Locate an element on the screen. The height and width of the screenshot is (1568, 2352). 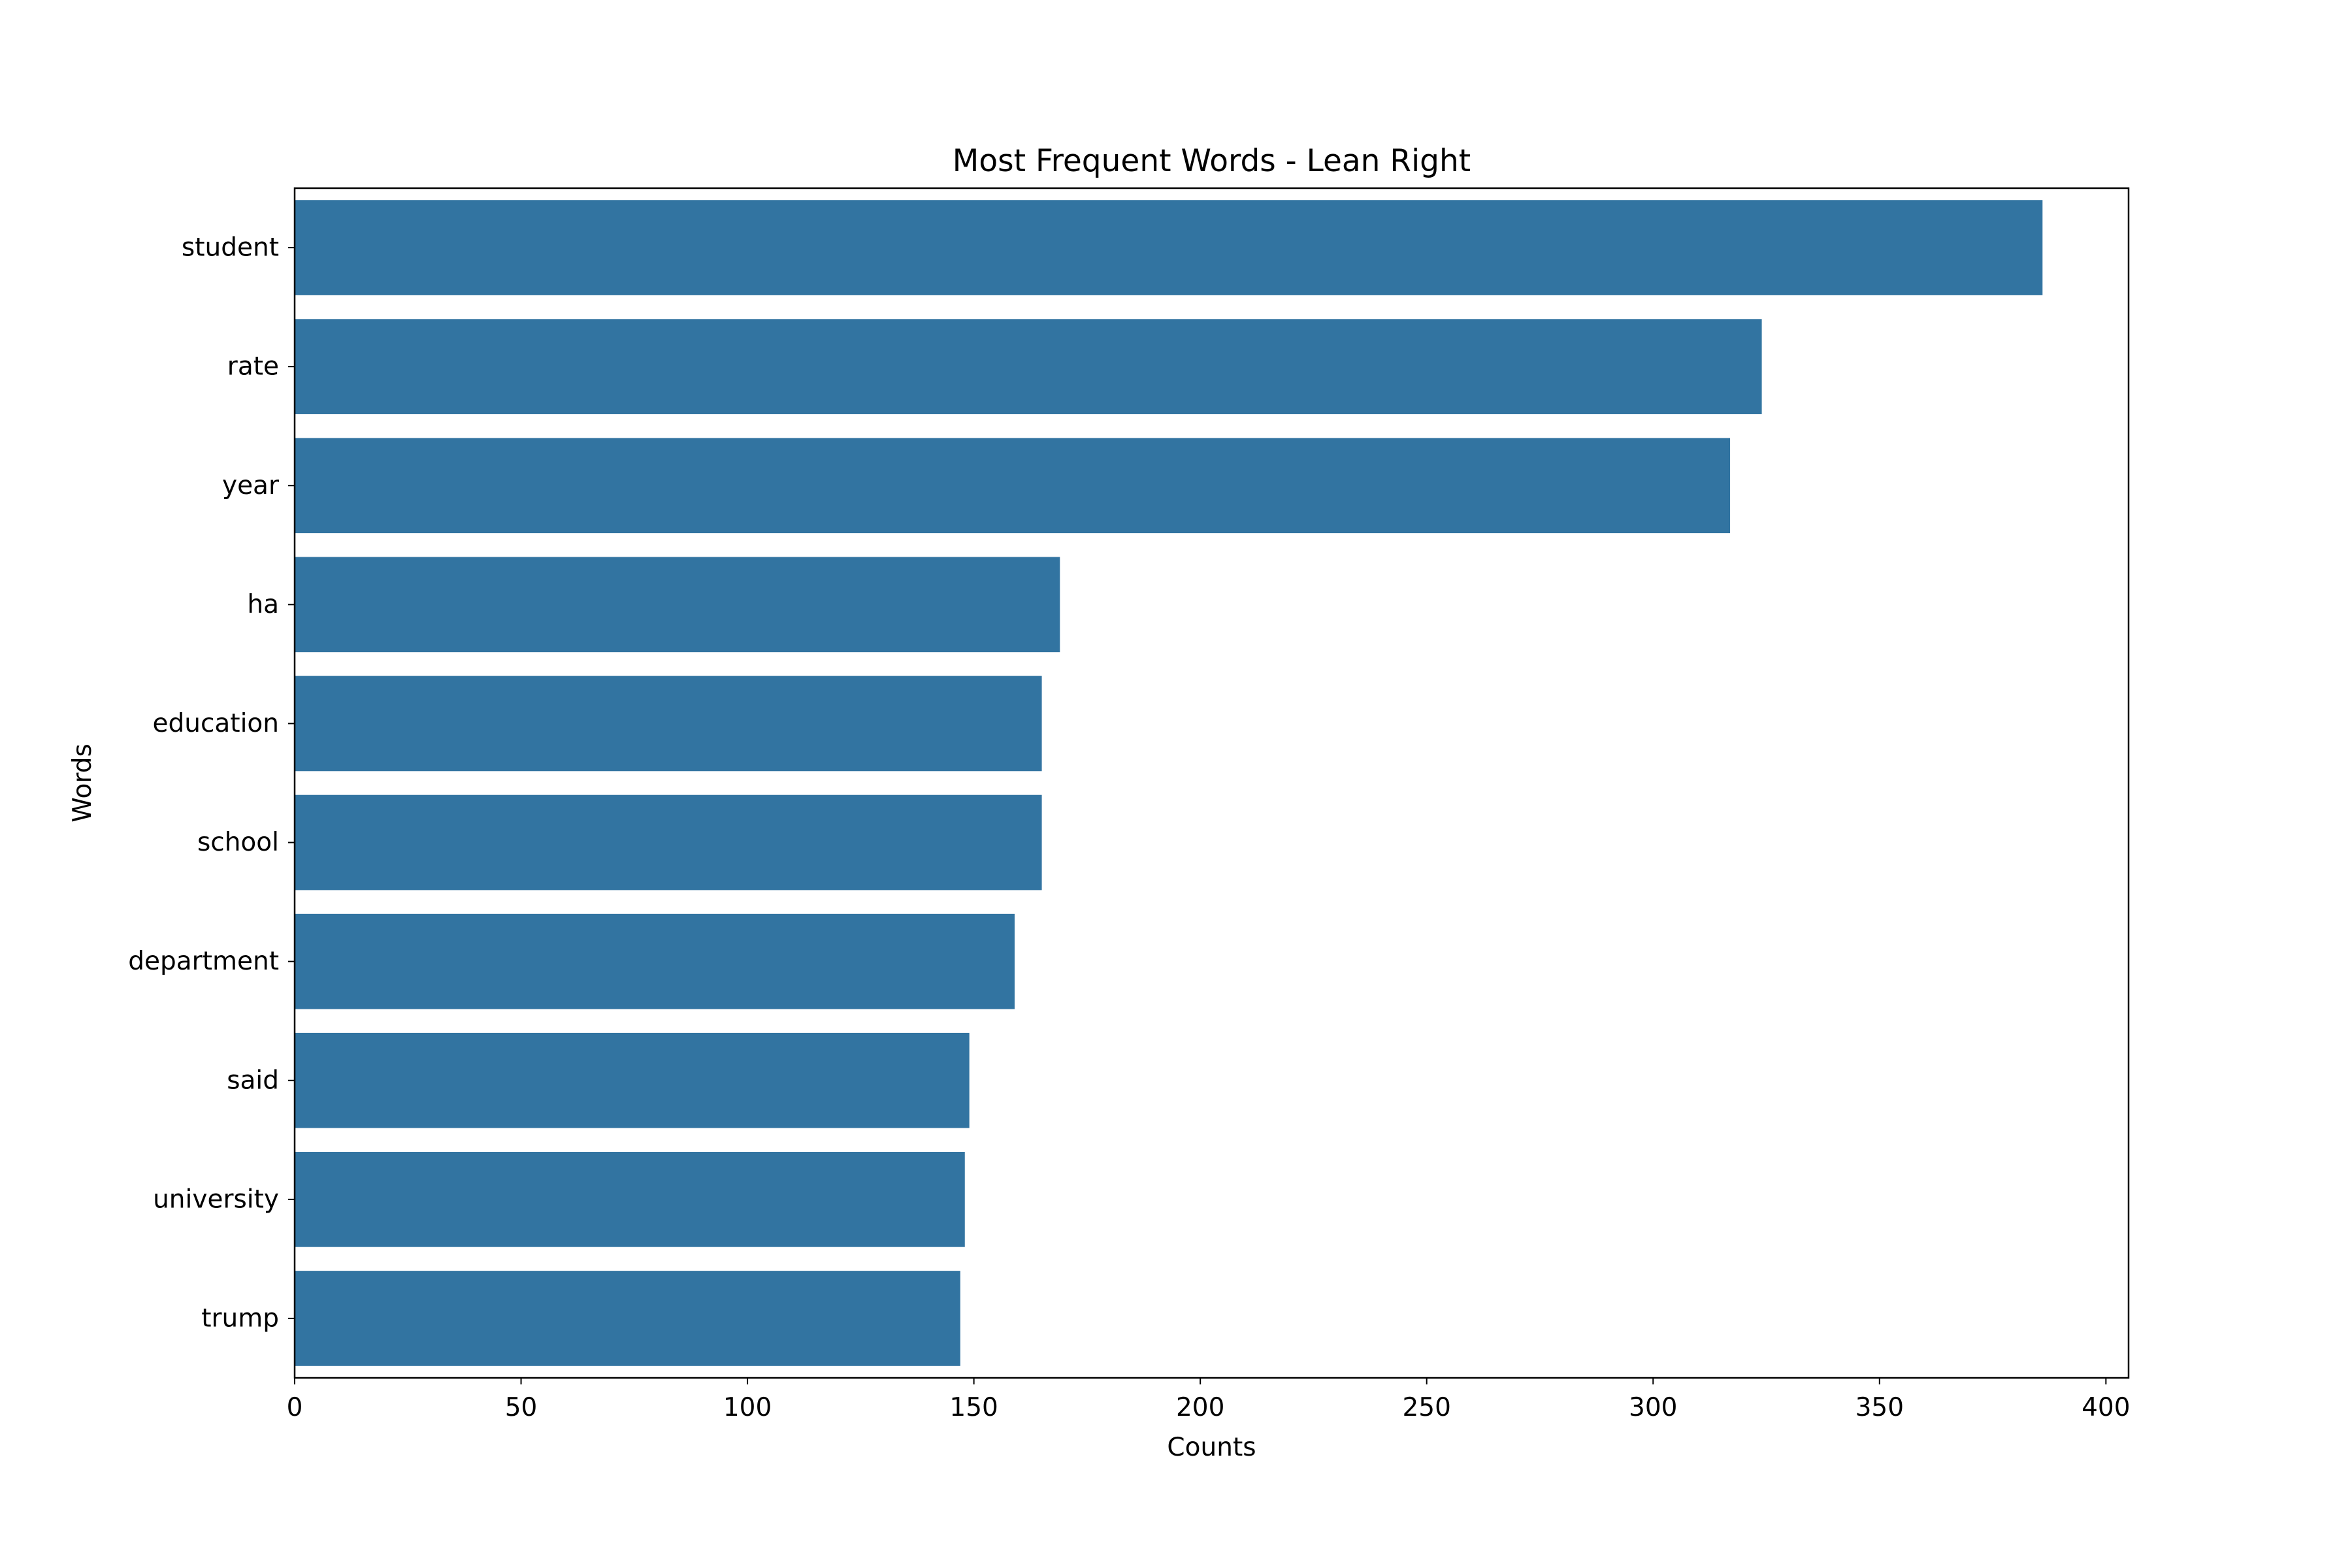
bar-university is located at coordinates (630, 1199).